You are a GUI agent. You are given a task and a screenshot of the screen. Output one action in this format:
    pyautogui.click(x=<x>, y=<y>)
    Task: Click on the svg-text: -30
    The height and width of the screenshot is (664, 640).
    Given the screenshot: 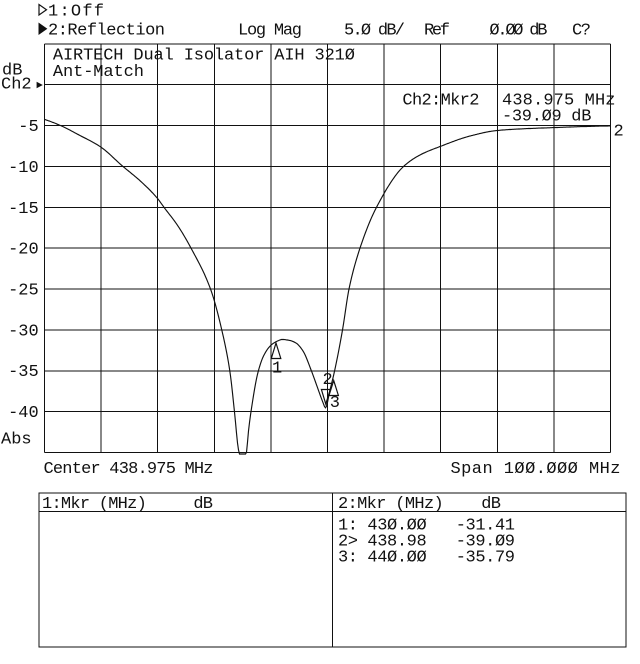 What is the action you would take?
    pyautogui.click(x=23, y=331)
    